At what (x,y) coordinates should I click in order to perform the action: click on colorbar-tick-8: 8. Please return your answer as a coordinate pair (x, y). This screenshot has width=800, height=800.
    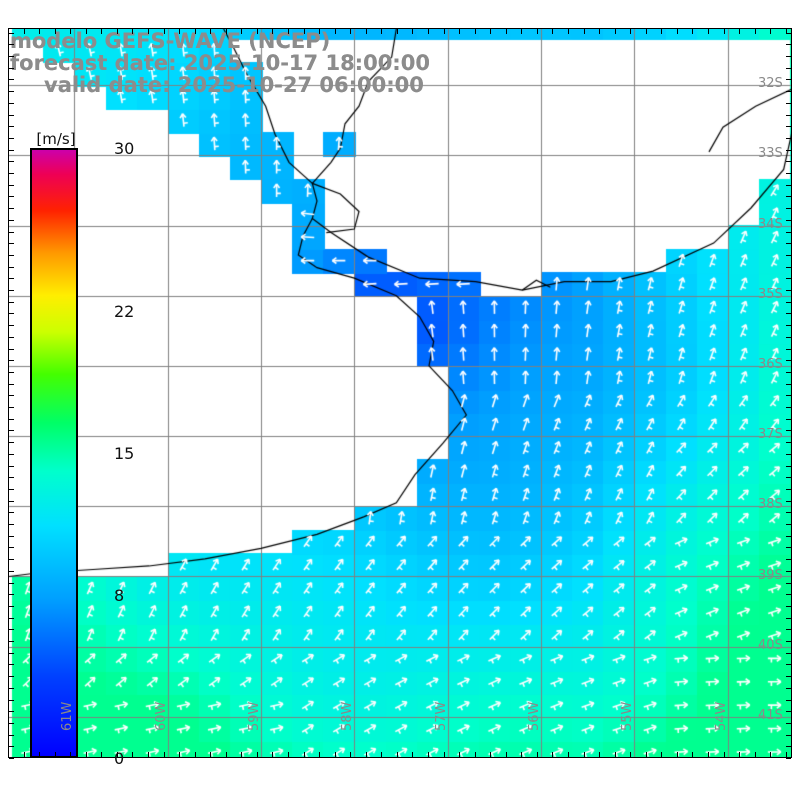
    Looking at the image, I should click on (119, 596).